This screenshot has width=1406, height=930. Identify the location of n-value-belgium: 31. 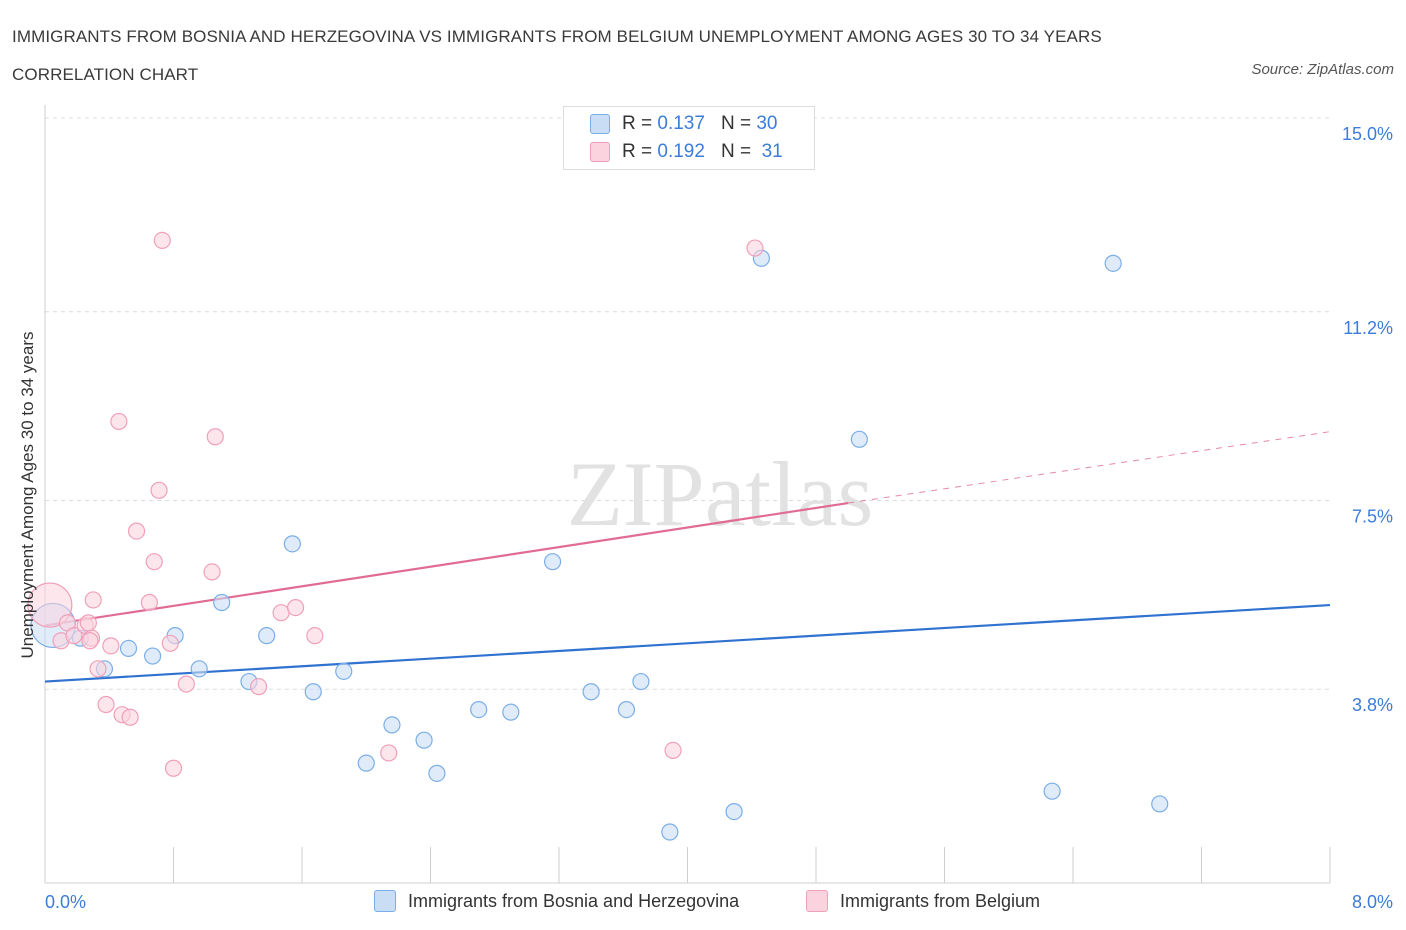
(772, 151).